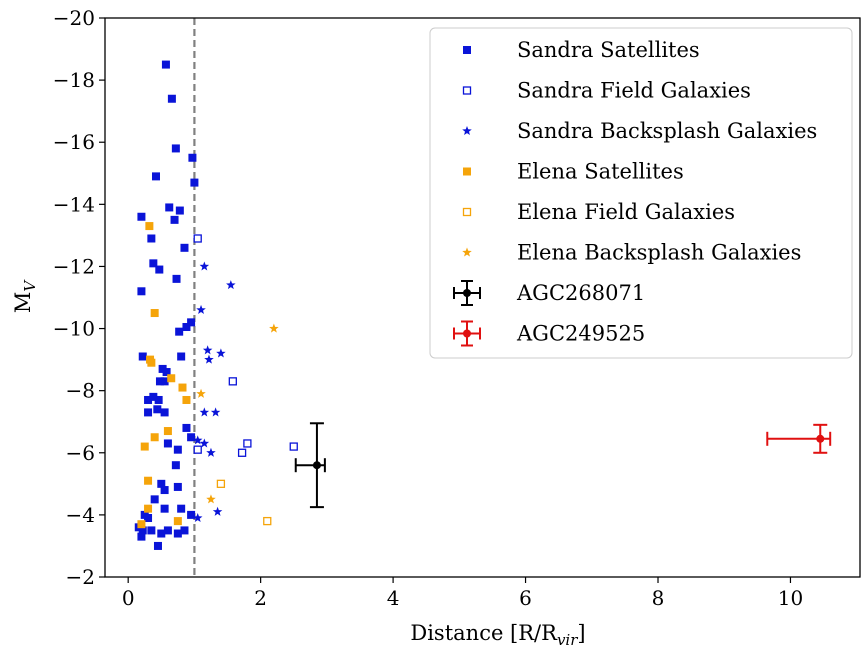 Image resolution: width=862 pixels, height=648 pixels. Describe the element at coordinates (573, 172) in the screenshot. I see `legend-entry: Elena Satellites` at that location.